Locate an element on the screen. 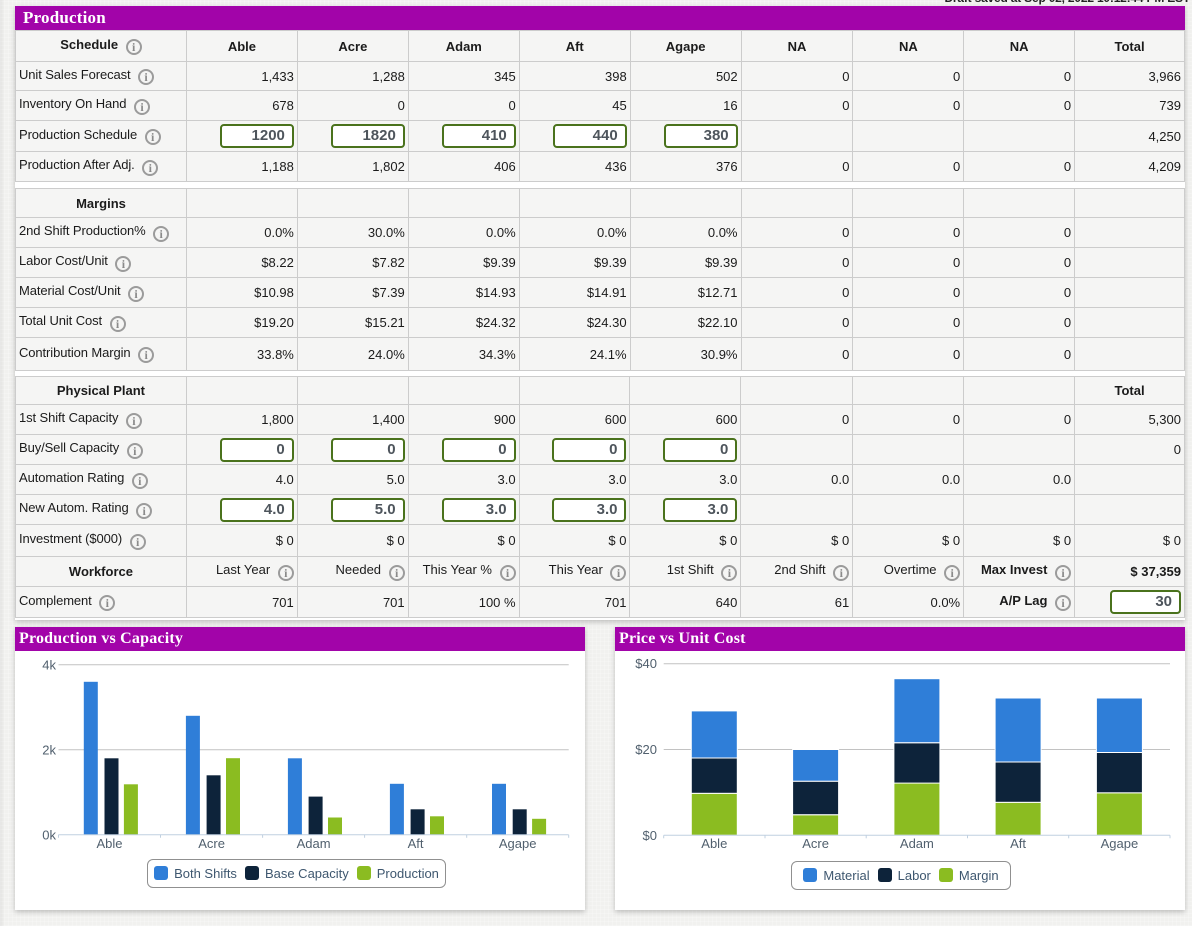 The image size is (1192, 926). svg-text: 2k is located at coordinates (49, 749).